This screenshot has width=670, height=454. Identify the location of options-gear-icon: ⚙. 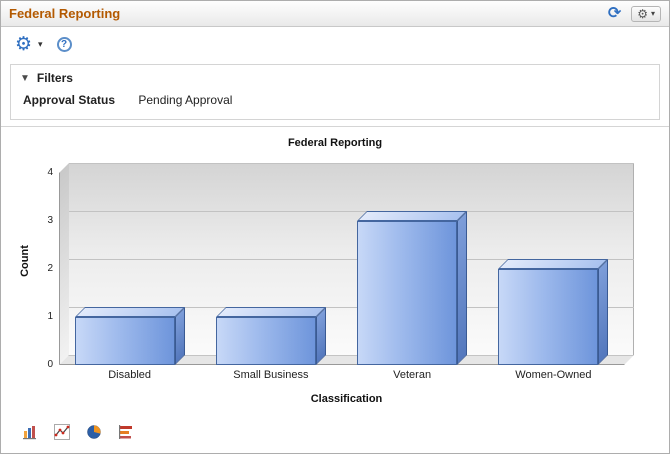
(24, 44).